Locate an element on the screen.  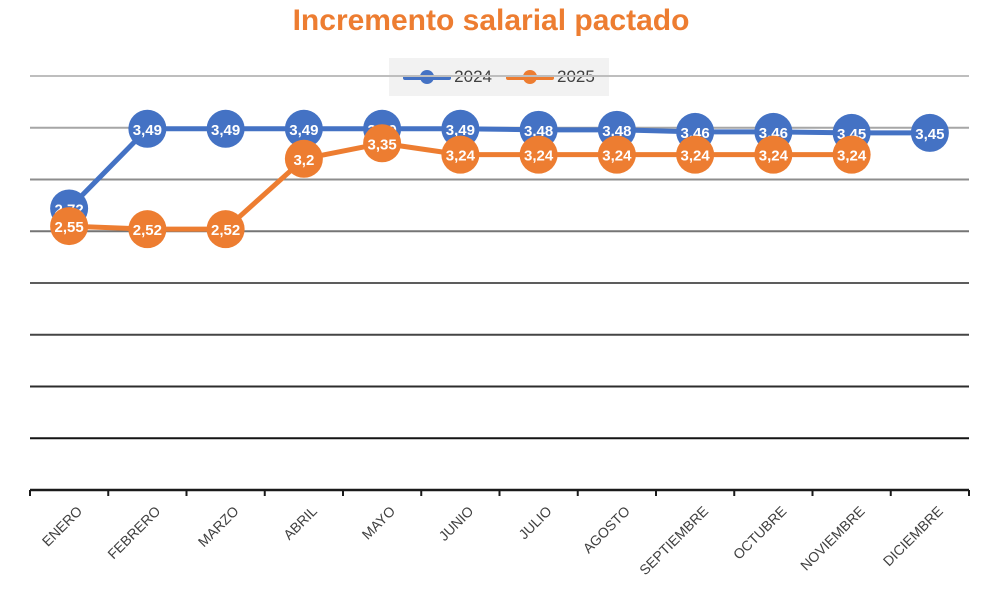
x-tick-label: JULIO is located at coordinates (534, 522).